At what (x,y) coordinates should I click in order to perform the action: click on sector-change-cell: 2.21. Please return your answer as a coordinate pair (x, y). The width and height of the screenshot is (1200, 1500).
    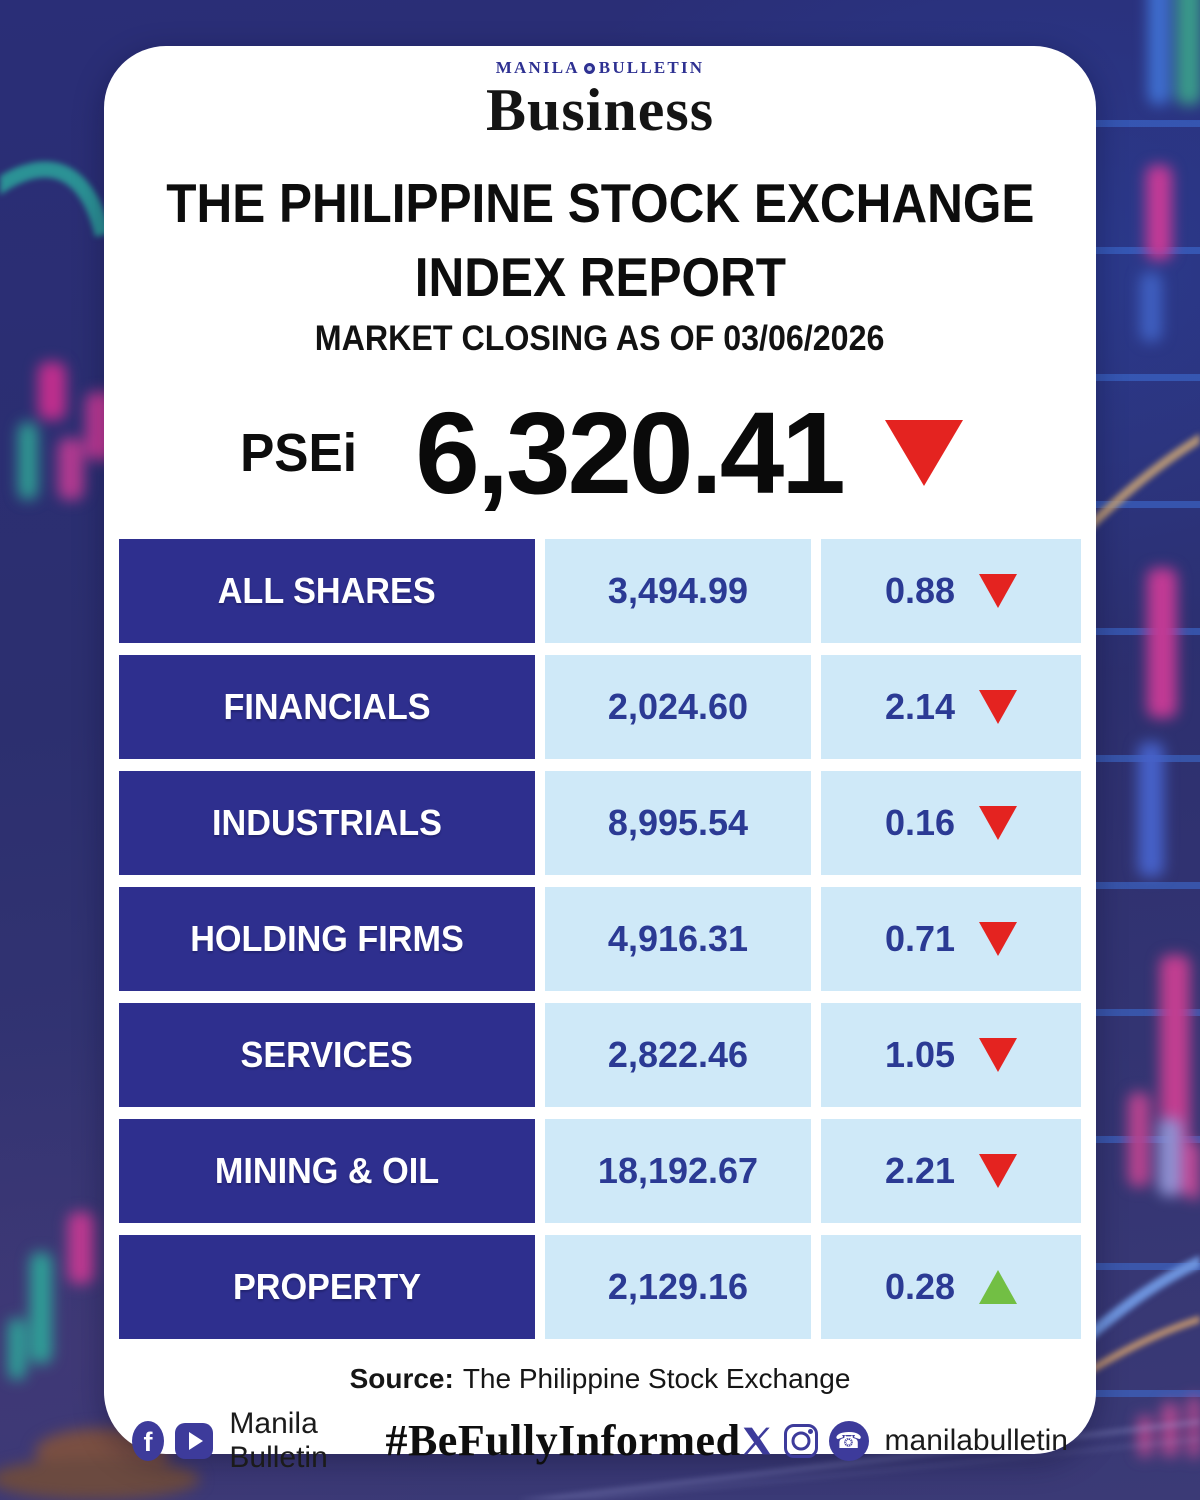
    Looking at the image, I should click on (951, 1170).